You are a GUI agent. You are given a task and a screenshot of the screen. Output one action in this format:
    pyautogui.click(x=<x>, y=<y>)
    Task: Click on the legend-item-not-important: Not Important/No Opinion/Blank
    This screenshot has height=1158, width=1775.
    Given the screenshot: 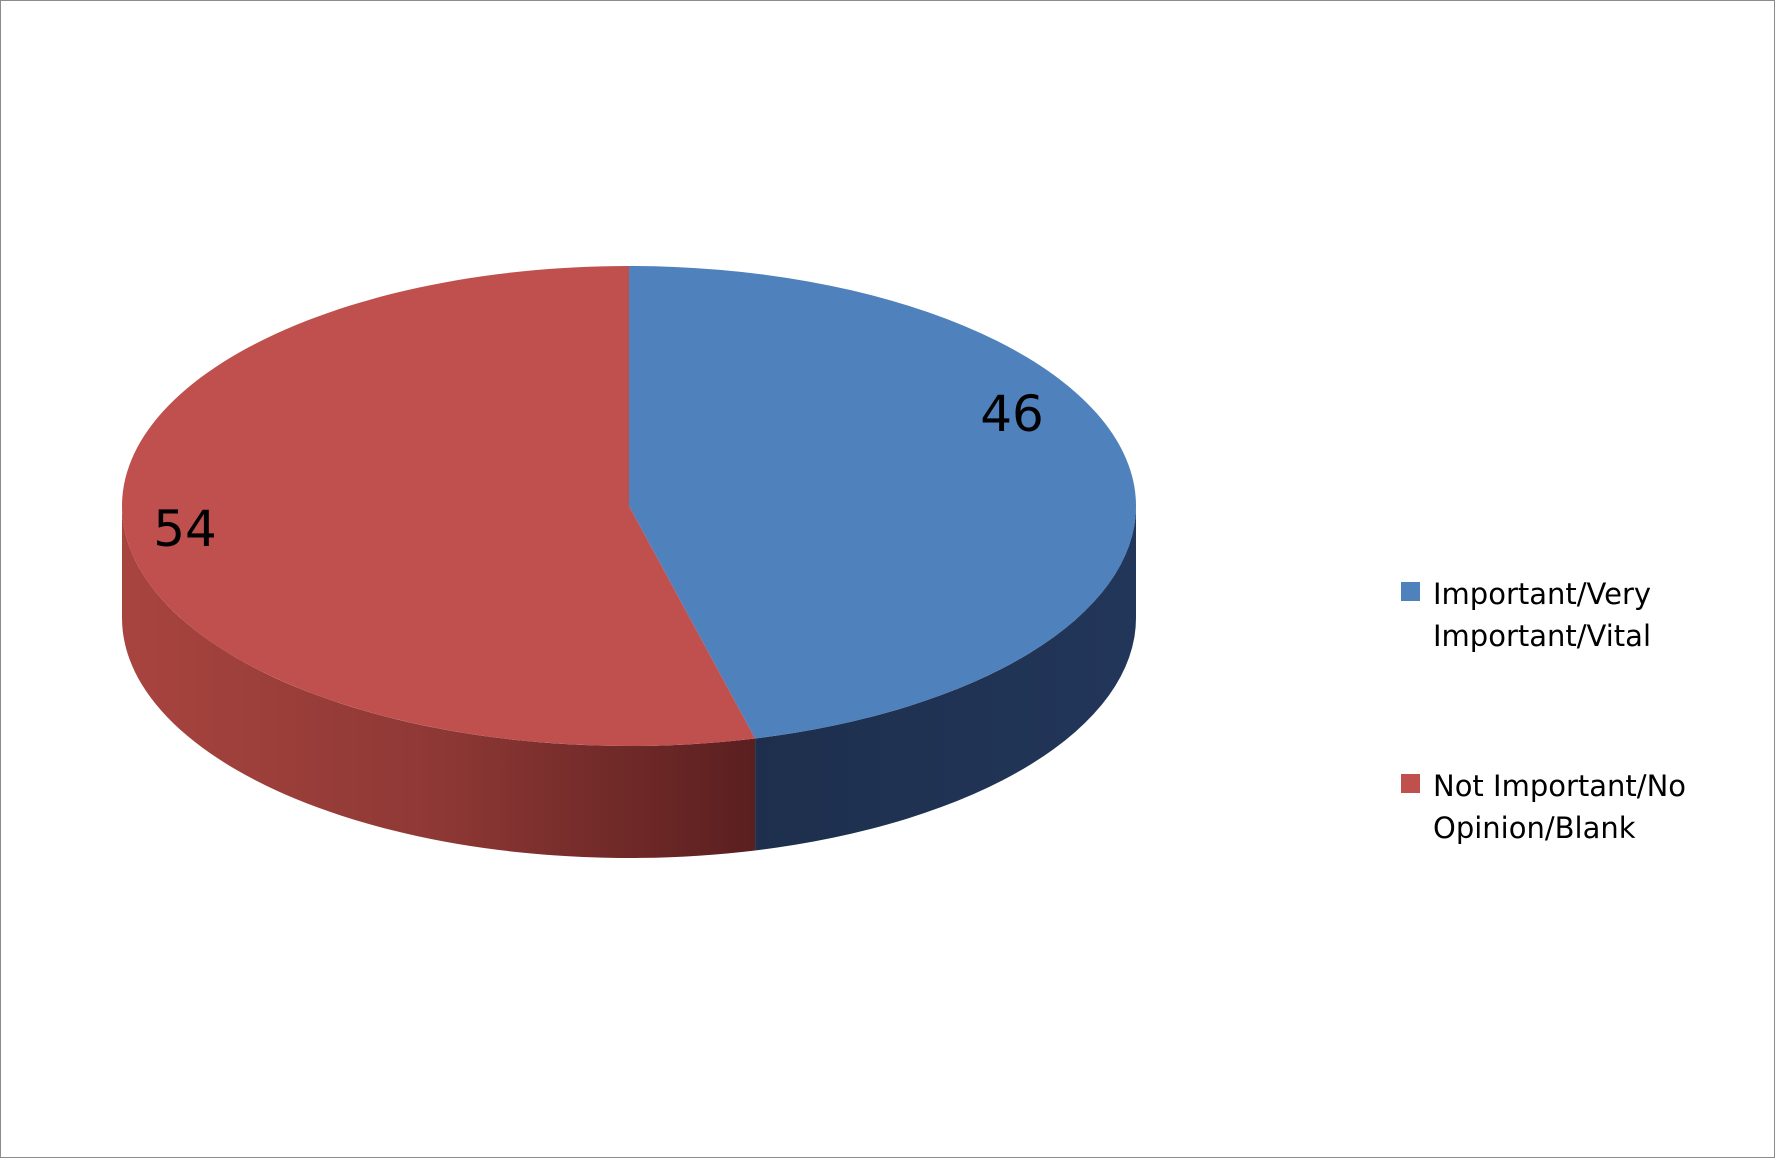 What is the action you would take?
    pyautogui.click(x=1571, y=807)
    